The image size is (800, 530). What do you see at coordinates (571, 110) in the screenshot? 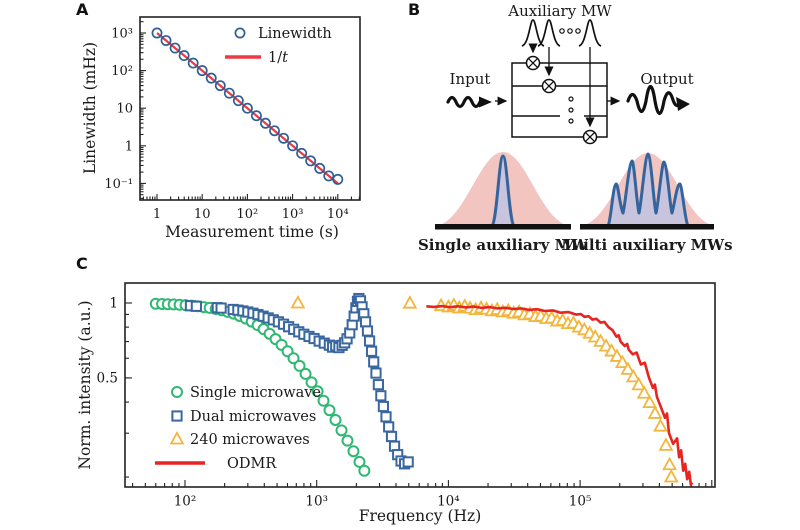
I see `vertical-ellipsis-icon` at bounding box center [571, 110].